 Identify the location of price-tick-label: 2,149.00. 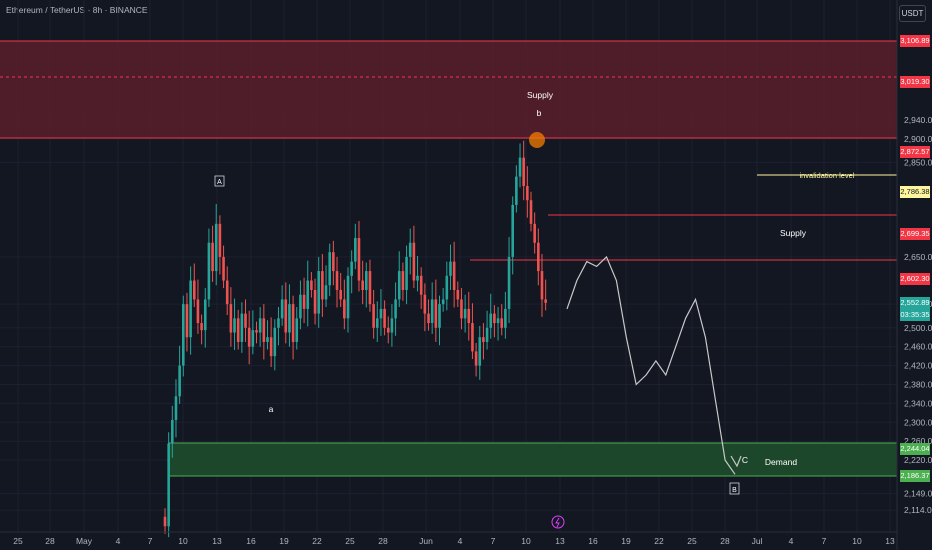
(918, 494).